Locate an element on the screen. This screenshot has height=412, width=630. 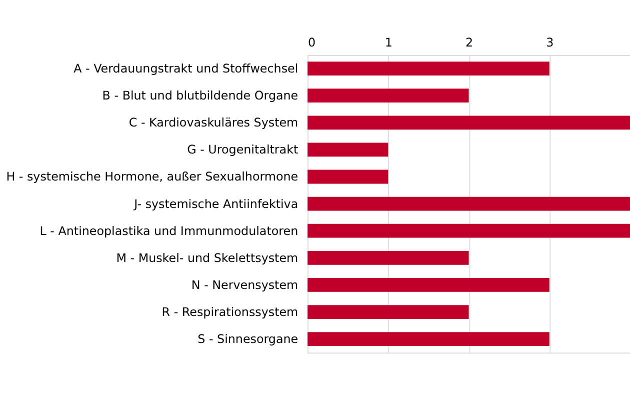
y-tick-label: R - Respirationssystem is located at coordinates (230, 312).